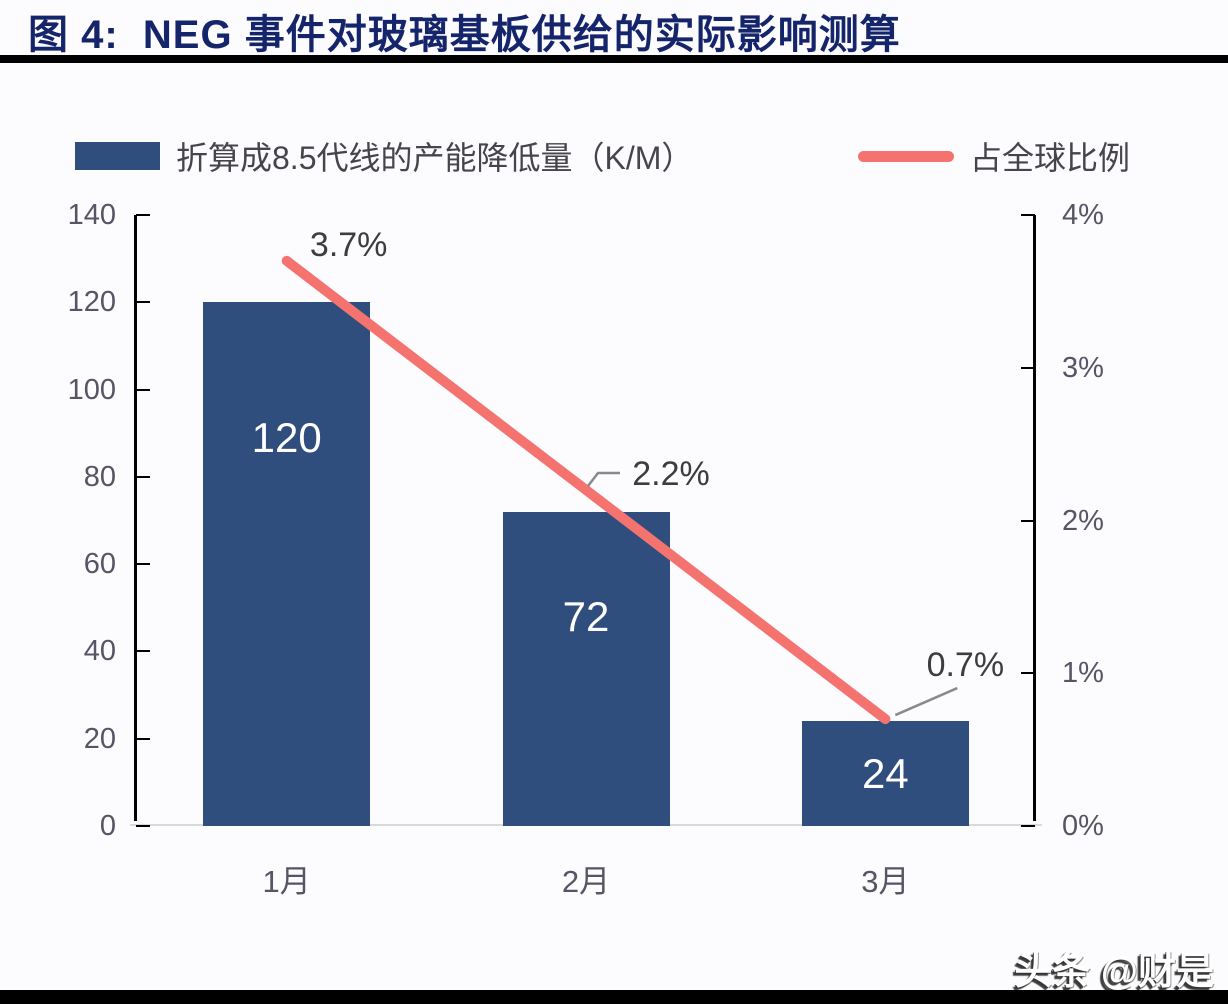 Image resolution: width=1228 pixels, height=1004 pixels. Describe the element at coordinates (1083, 673) in the screenshot. I see `y-axis-right-tick-label: 1%` at that location.